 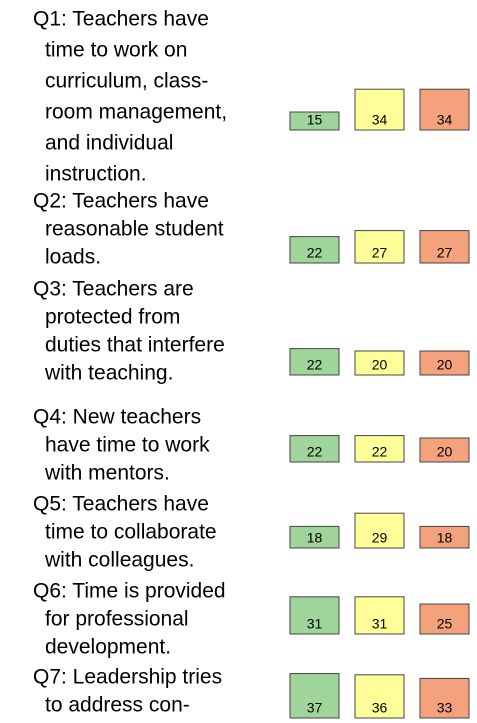 What do you see at coordinates (315, 708) in the screenshot?
I see `bar-value-label: 37` at bounding box center [315, 708].